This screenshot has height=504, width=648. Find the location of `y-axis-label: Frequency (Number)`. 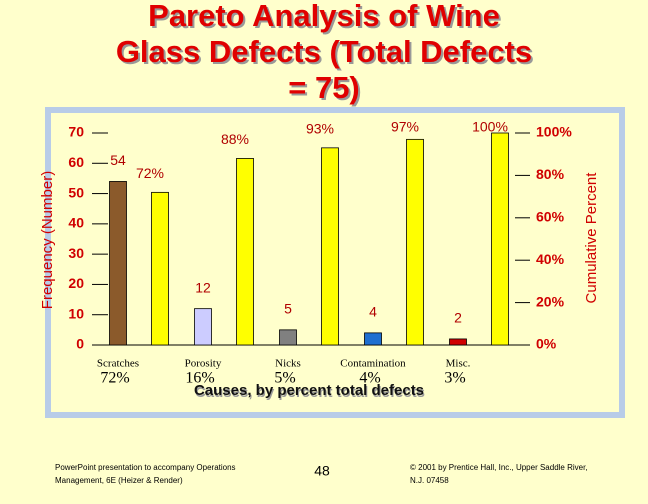

y-axis-label: Frequency (Number) is located at coordinates (47, 240).